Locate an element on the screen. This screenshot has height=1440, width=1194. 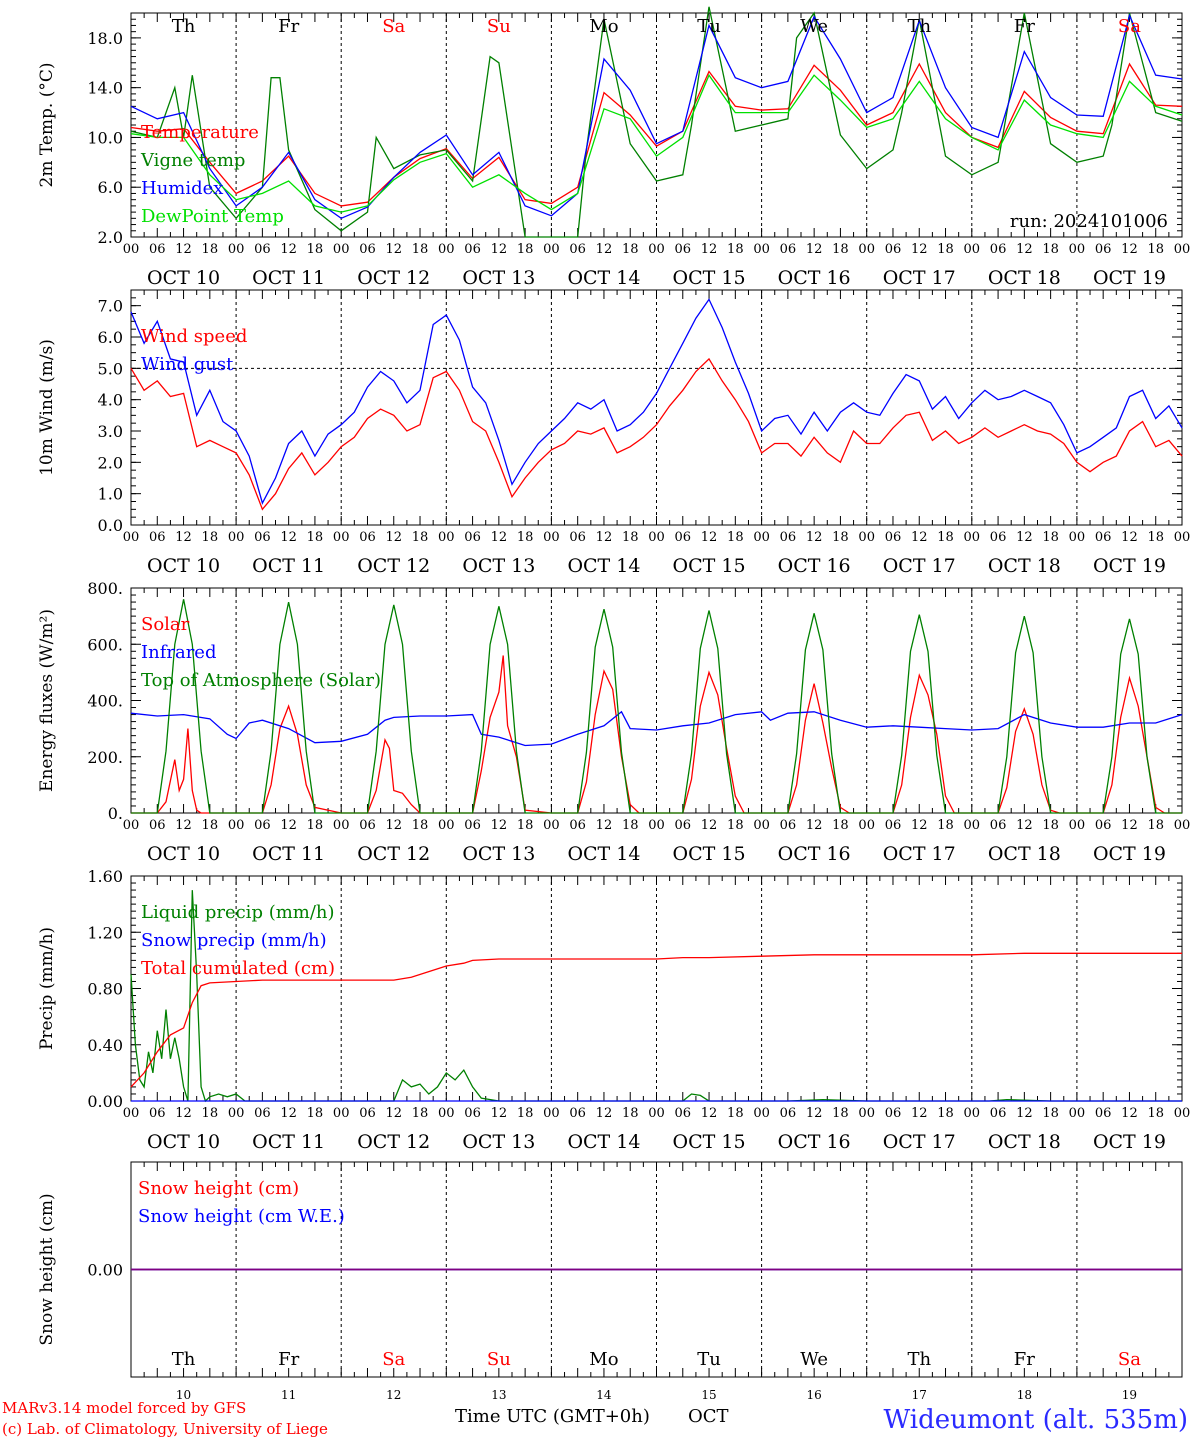
legend-entry: DewPoint Temp is located at coordinates (212, 216).